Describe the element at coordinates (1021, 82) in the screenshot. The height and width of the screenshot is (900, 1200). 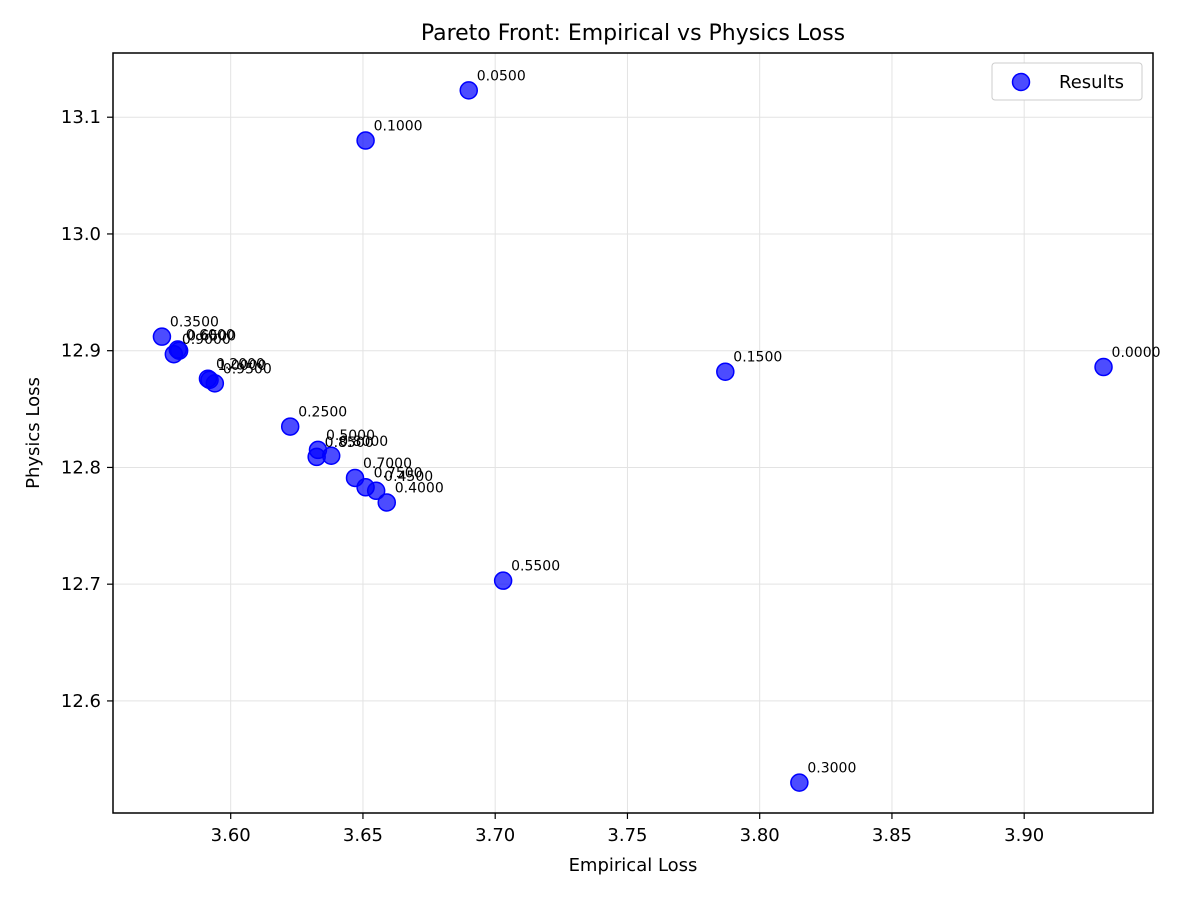
I see `legend-marker` at that location.